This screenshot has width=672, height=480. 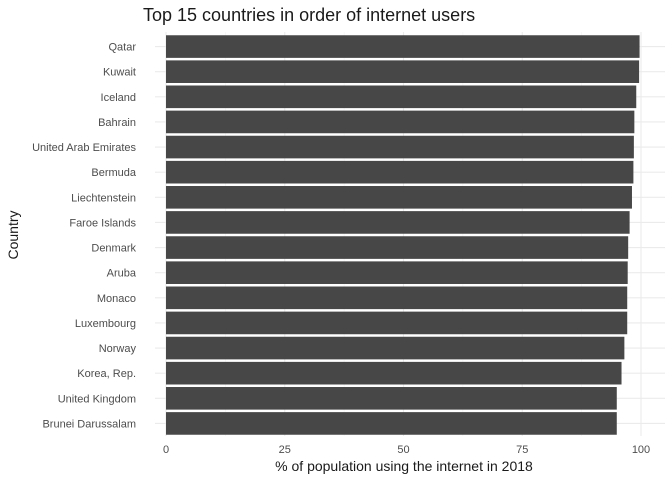 I want to click on y-tick-label: Bermuda, so click(x=114, y=173).